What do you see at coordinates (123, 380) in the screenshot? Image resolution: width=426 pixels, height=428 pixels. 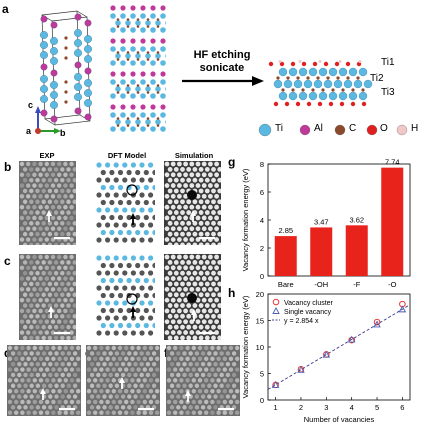 I see `stem-e` at bounding box center [123, 380].